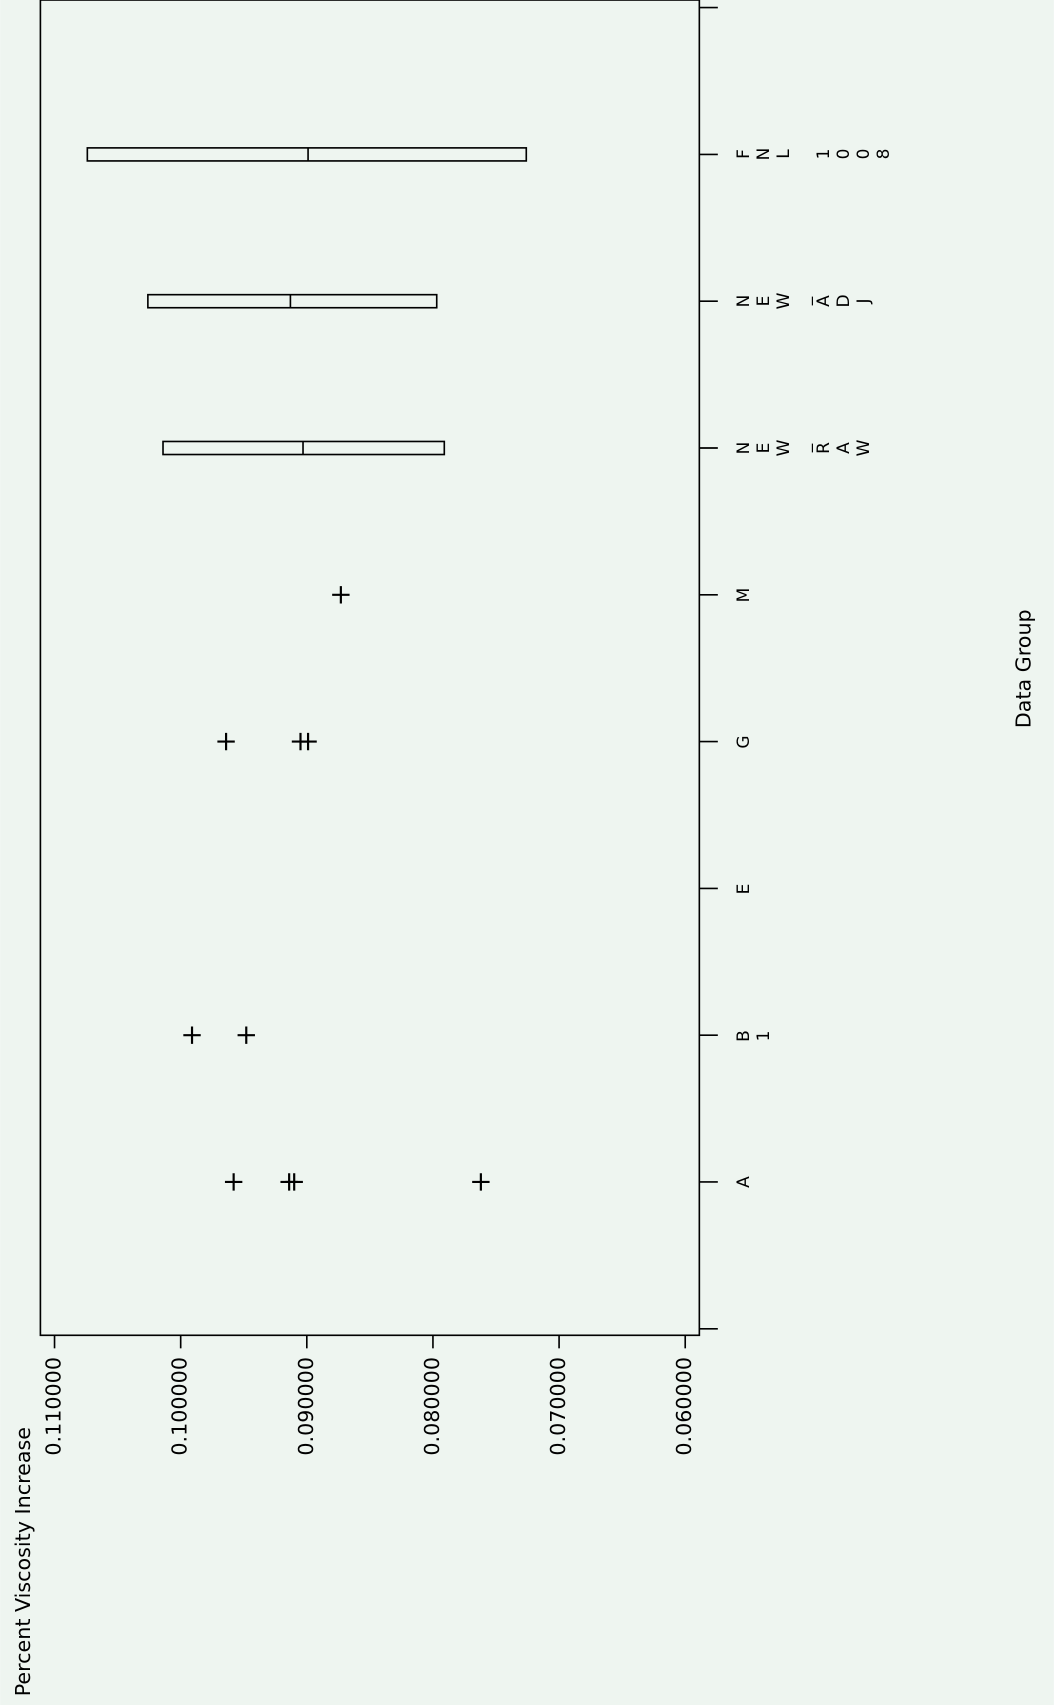 Image resolution: width=1054 pixels, height=1705 pixels. Describe the element at coordinates (432, 1406) in the screenshot. I see `x-tick-label: 0.080000` at that location.